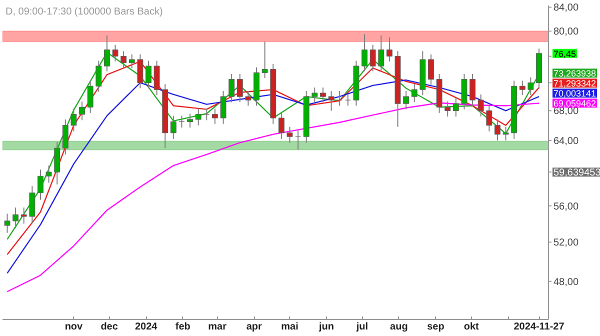 This screenshot has width=600, height=336. What do you see at coordinates (565, 53) in the screenshot?
I see `text: 76,45` at bounding box center [565, 53].